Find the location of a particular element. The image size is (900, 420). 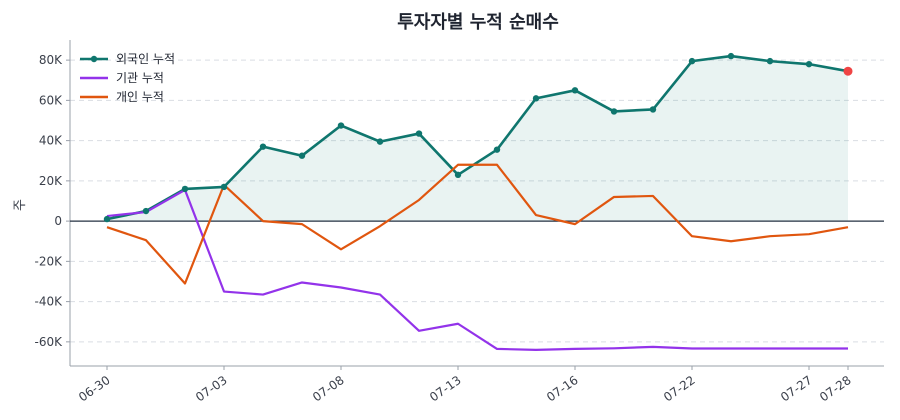

y-tick-label: 0 is located at coordinates (58, 221).